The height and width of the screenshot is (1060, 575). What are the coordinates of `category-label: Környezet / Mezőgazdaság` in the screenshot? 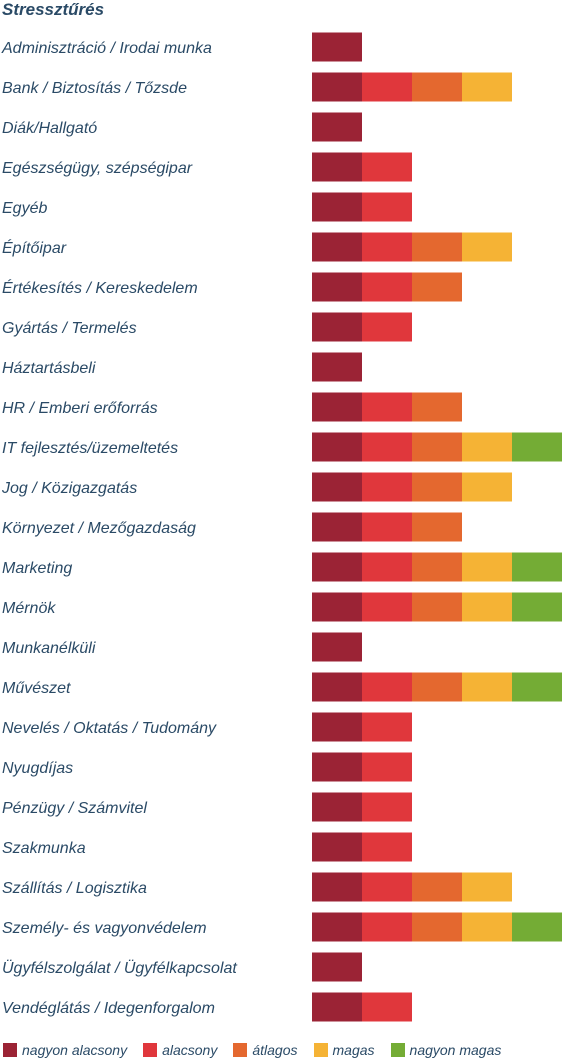 It's located at (99, 528).